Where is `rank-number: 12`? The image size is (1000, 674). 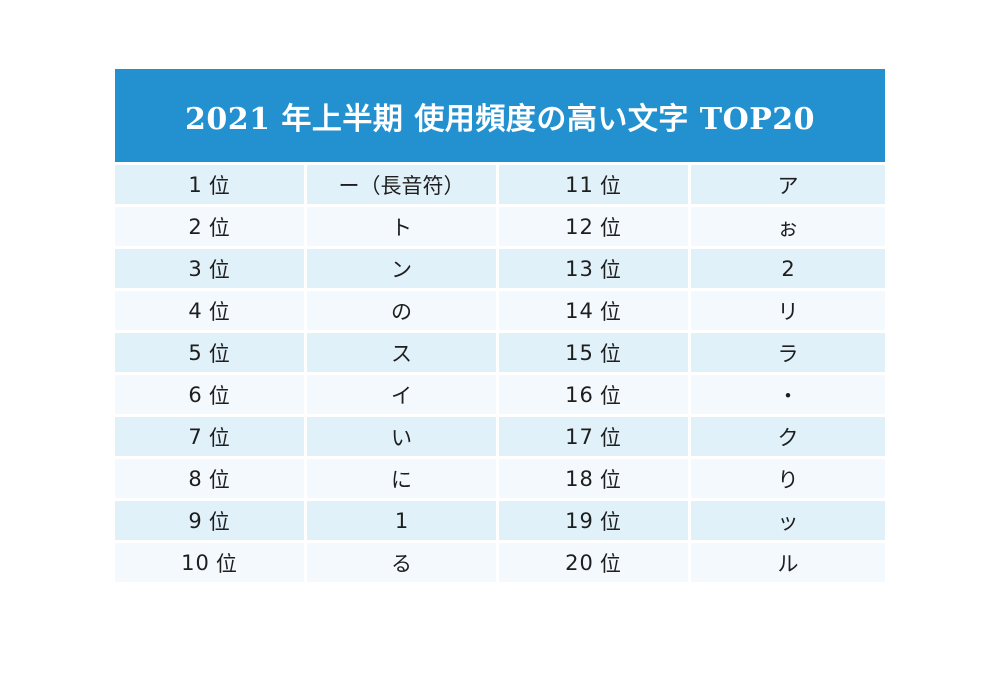
rank-number: 12 is located at coordinates (579, 226).